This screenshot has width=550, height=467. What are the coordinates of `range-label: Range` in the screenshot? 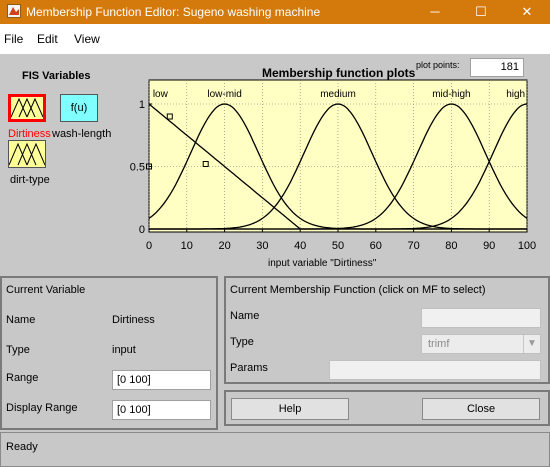 It's located at (22, 378).